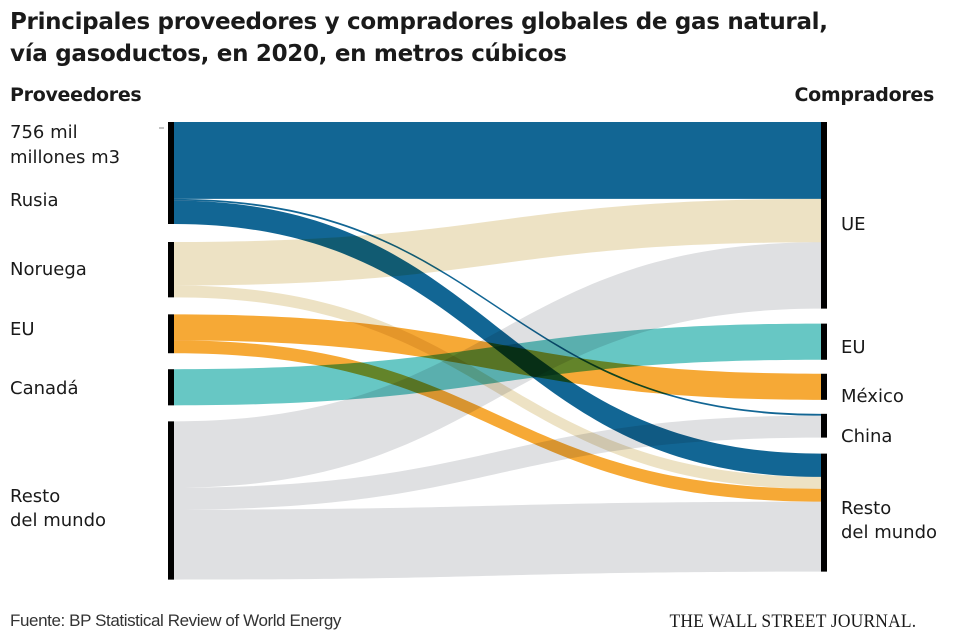 The image size is (960, 640). Describe the element at coordinates (824, 386) in the screenshot. I see `target-bar-mexico` at that location.